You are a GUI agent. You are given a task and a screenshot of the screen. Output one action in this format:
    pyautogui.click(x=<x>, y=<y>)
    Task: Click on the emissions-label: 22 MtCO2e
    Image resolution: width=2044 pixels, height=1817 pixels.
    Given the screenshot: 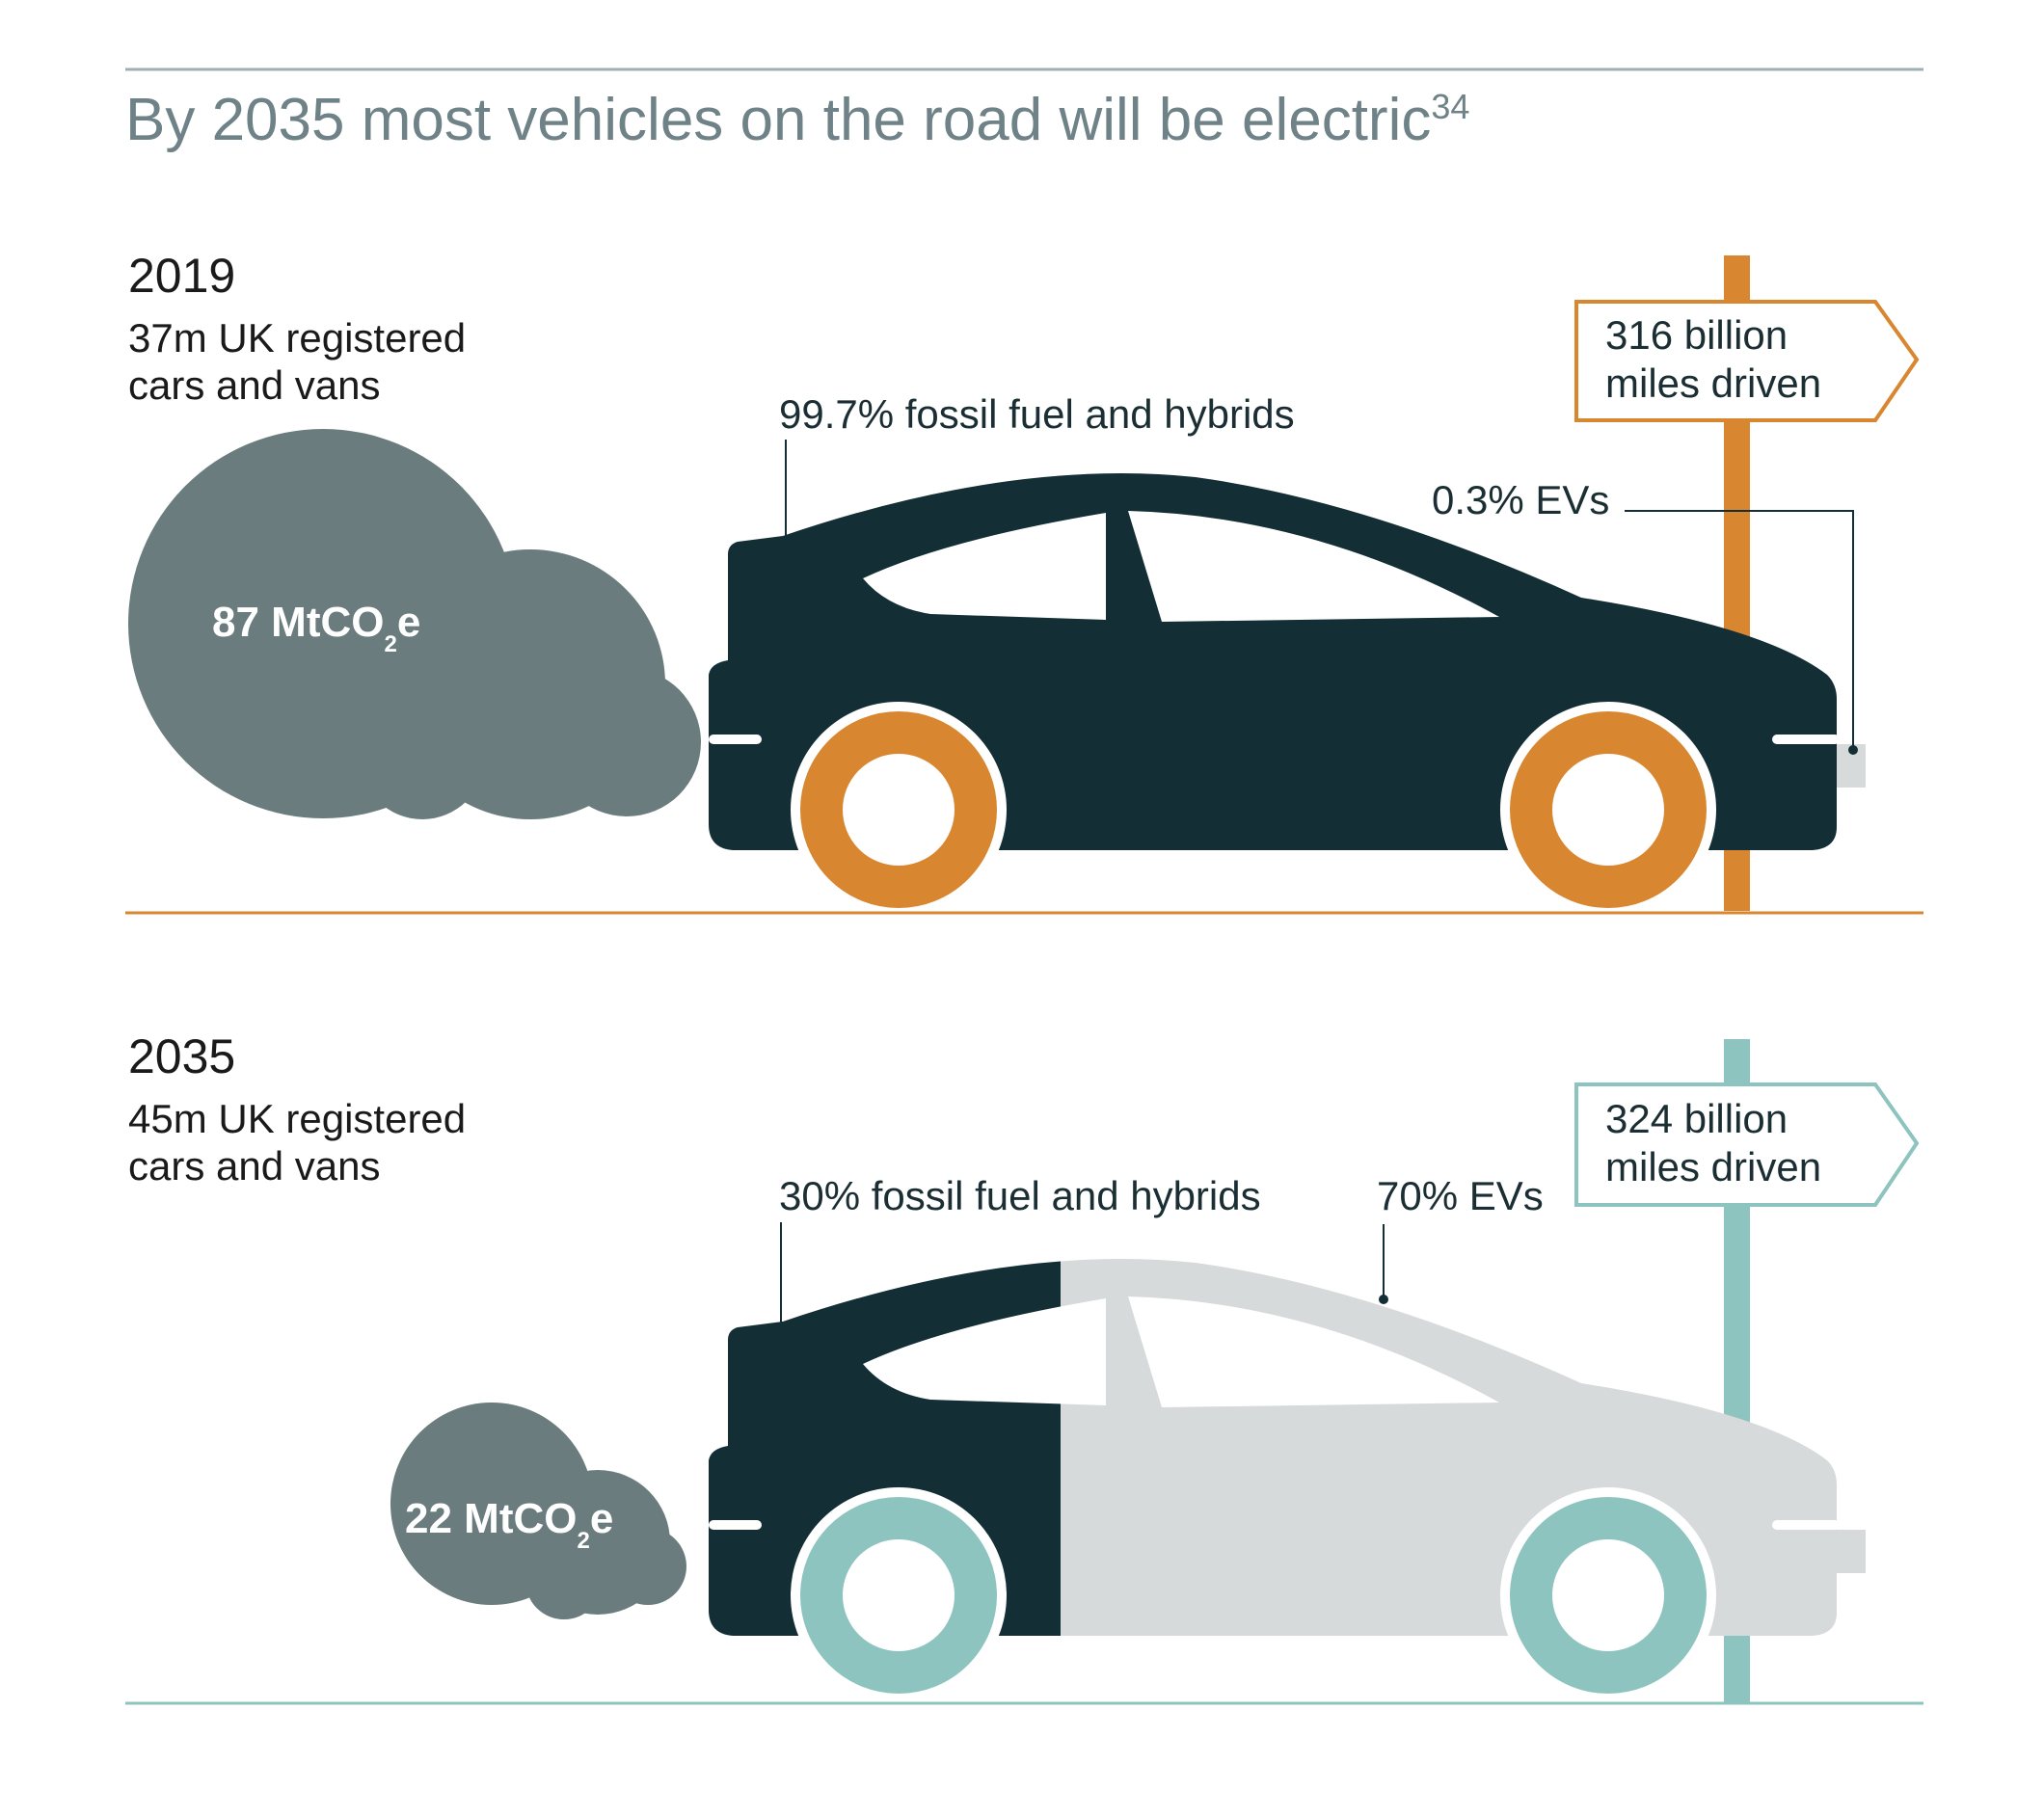 What is the action you would take?
    pyautogui.click(x=509, y=1525)
    